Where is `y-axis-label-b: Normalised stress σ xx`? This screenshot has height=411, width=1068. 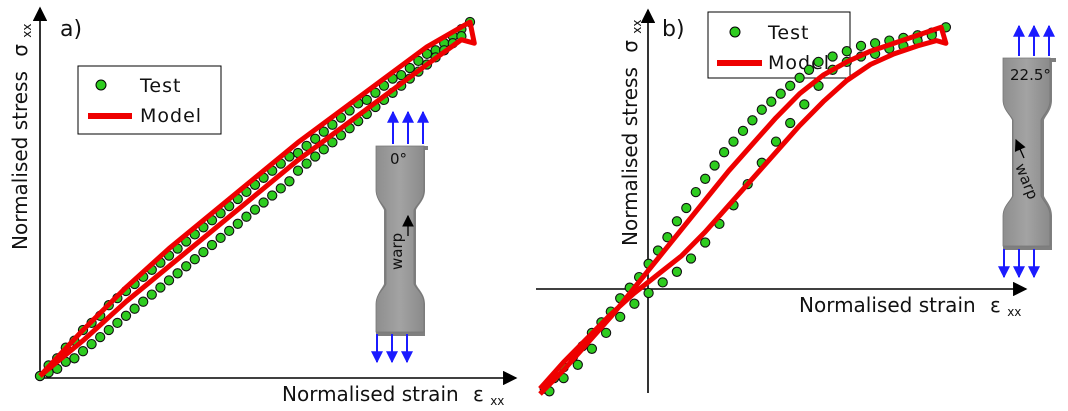
y-axis-label-b: Normalised stress σ xx is located at coordinates (631, 133).